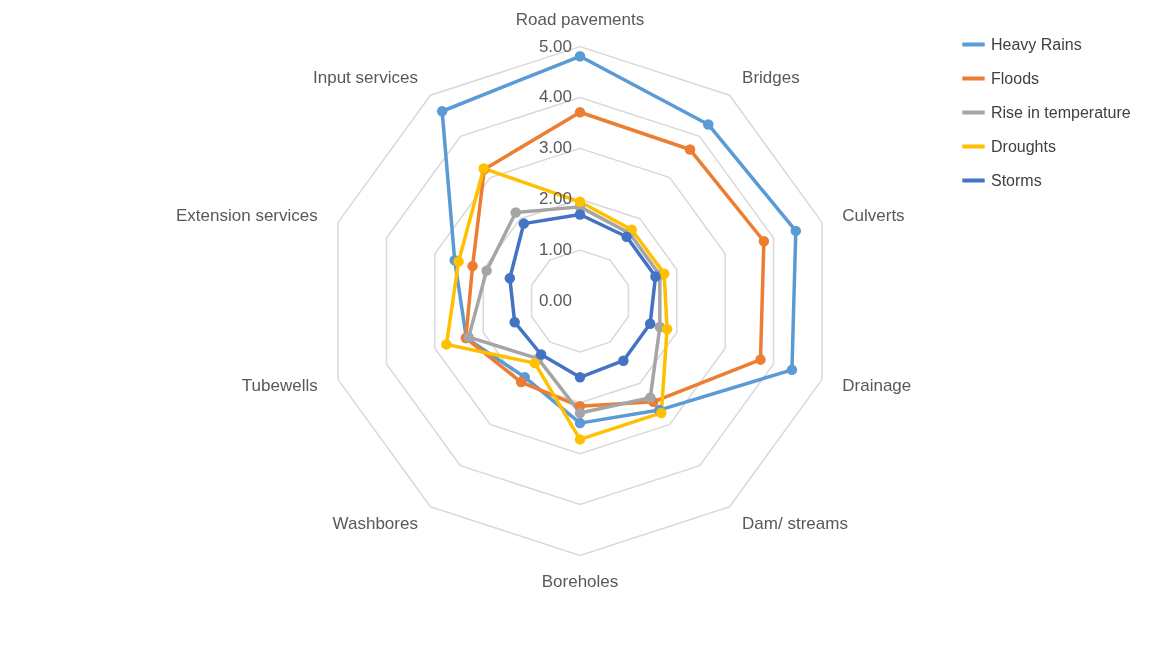 This screenshot has width=1154, height=667. I want to click on legend-label: Rise in temperature, so click(1061, 112).